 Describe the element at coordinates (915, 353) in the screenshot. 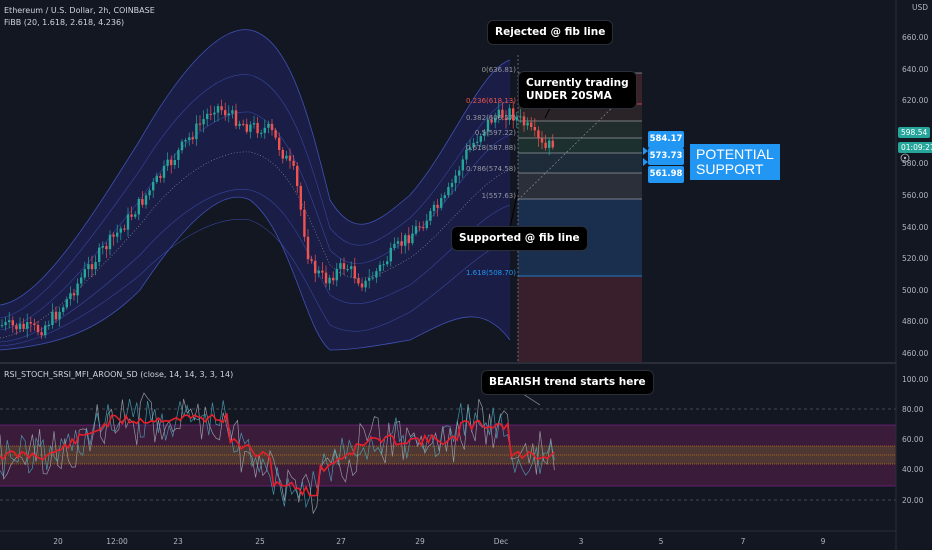

I see `price-tick: 460.00` at that location.